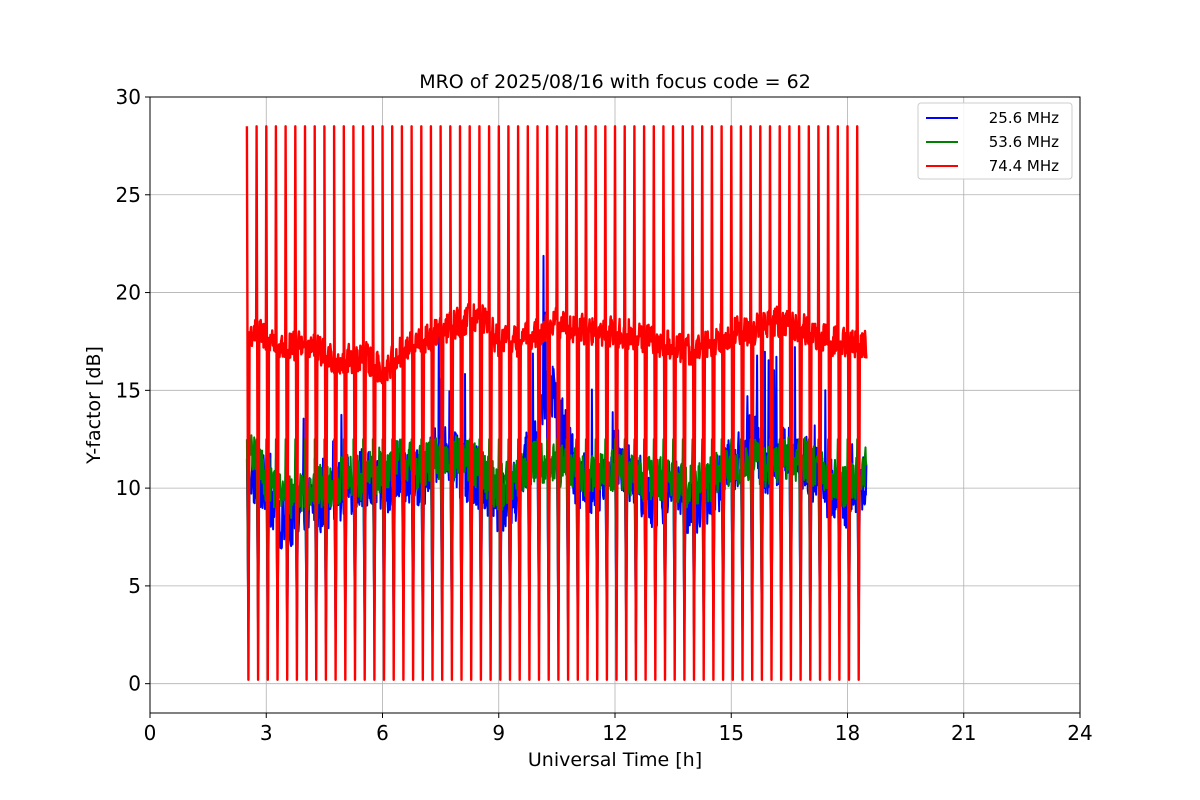 This screenshot has width=1200, height=800. I want to click on y-tick-label: 20, so click(128, 293).